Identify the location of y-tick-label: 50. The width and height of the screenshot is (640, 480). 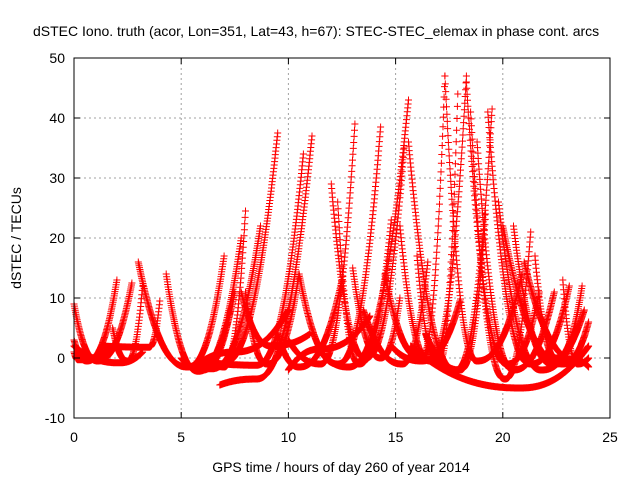
(57, 58).